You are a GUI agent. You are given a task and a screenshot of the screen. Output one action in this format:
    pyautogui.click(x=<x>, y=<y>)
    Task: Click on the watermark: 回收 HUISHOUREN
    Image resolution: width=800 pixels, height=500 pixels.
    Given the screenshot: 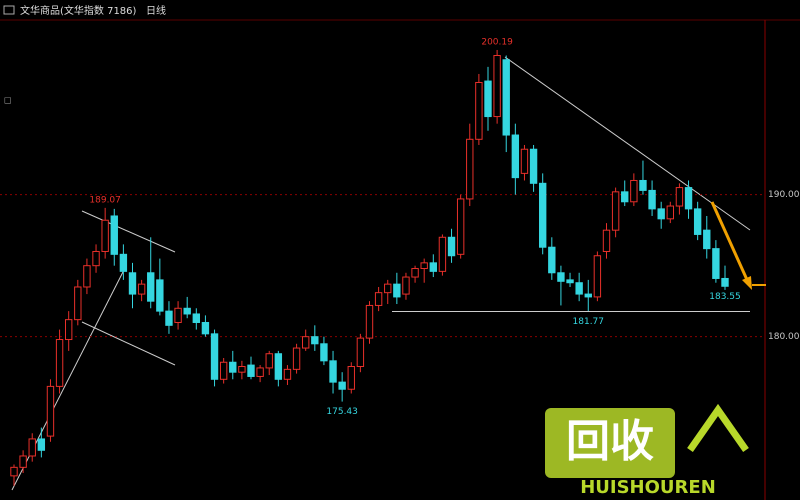 What is the action you would take?
    pyautogui.click(x=647, y=450)
    